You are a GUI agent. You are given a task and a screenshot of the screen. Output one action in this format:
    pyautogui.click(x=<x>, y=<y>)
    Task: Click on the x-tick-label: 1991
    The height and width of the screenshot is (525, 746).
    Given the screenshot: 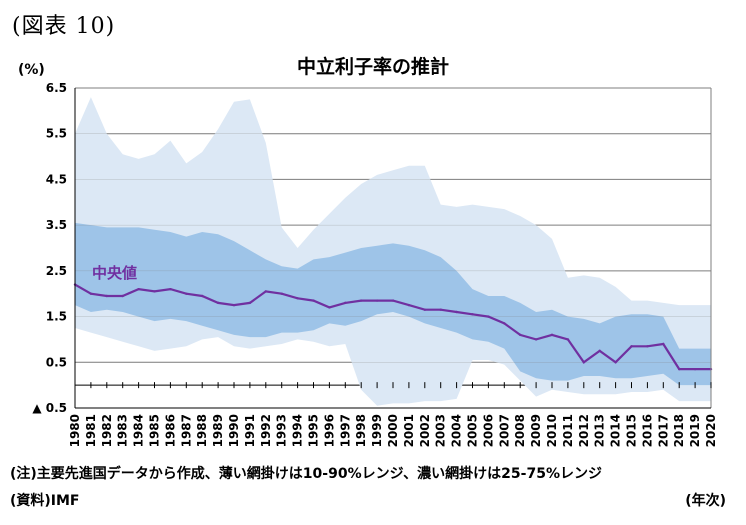 What is the action you would take?
    pyautogui.click(x=250, y=430)
    